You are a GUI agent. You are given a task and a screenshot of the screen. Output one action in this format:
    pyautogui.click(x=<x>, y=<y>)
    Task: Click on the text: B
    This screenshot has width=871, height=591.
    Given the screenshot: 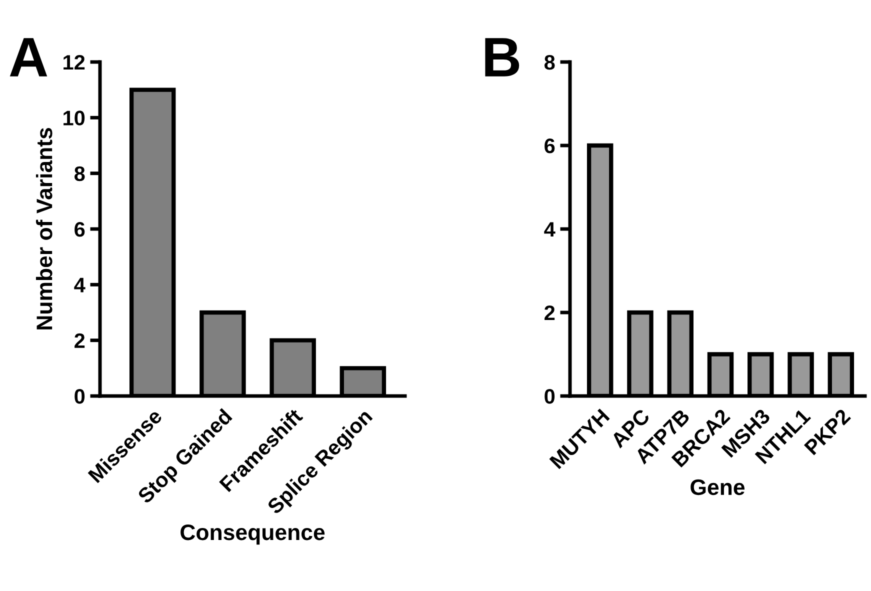 What is the action you would take?
    pyautogui.click(x=502, y=57)
    